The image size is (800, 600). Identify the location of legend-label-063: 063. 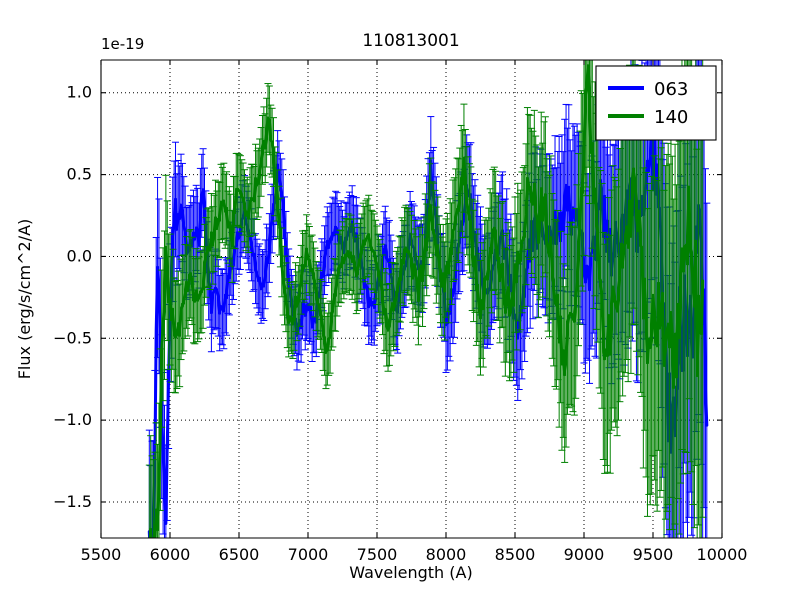
(671, 89).